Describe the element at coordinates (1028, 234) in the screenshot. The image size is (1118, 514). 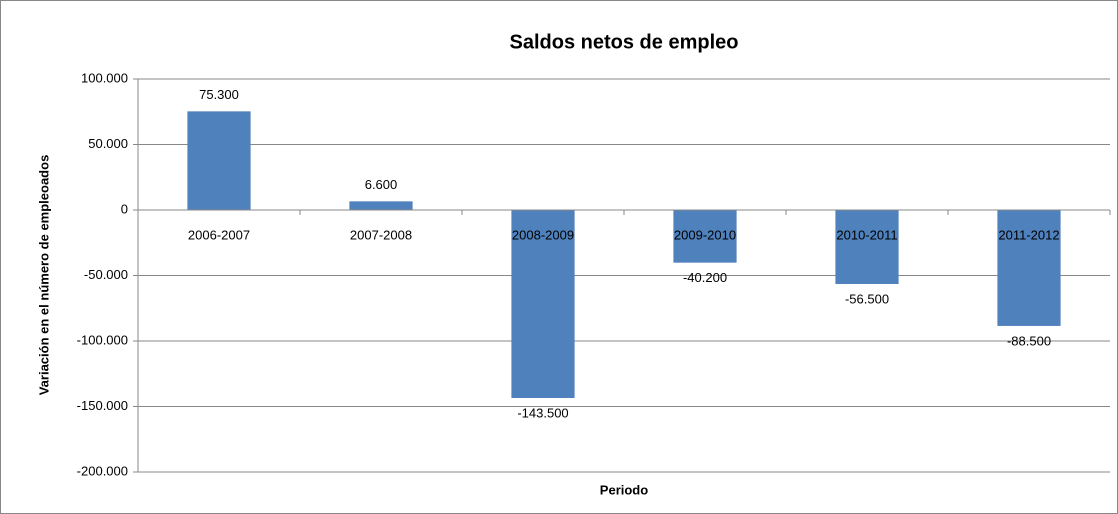
I see `x-tick-label: 2011-2012` at that location.